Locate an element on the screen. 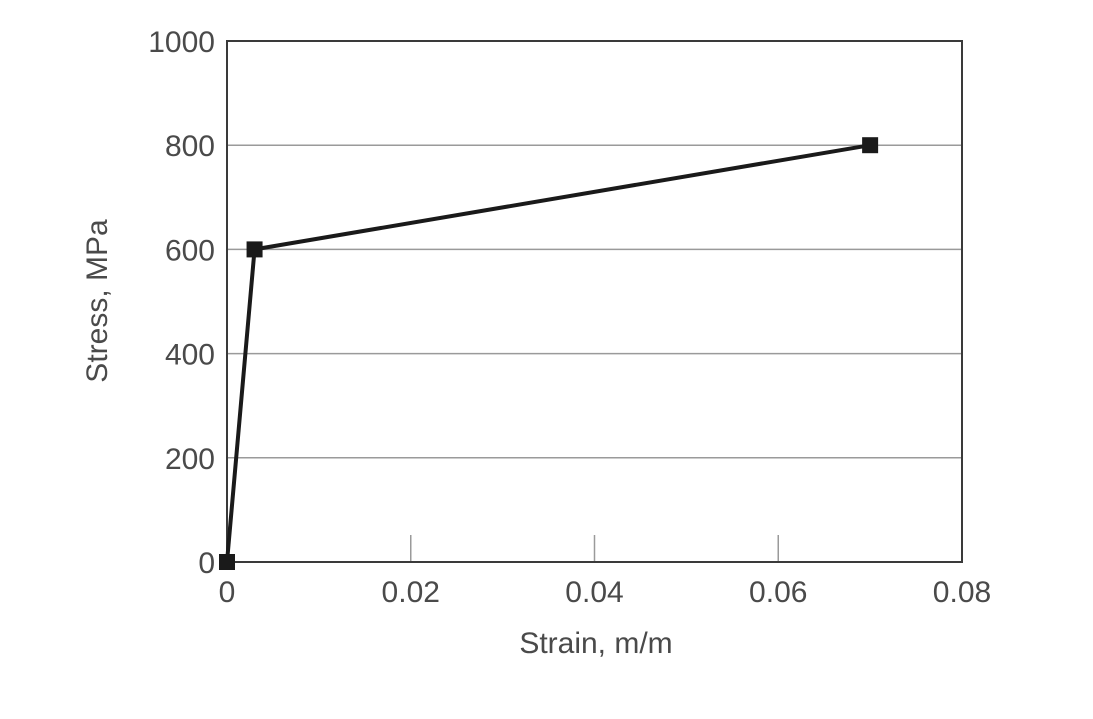 This screenshot has width=1093, height=719. x-tick-label: 0.04 is located at coordinates (594, 592).